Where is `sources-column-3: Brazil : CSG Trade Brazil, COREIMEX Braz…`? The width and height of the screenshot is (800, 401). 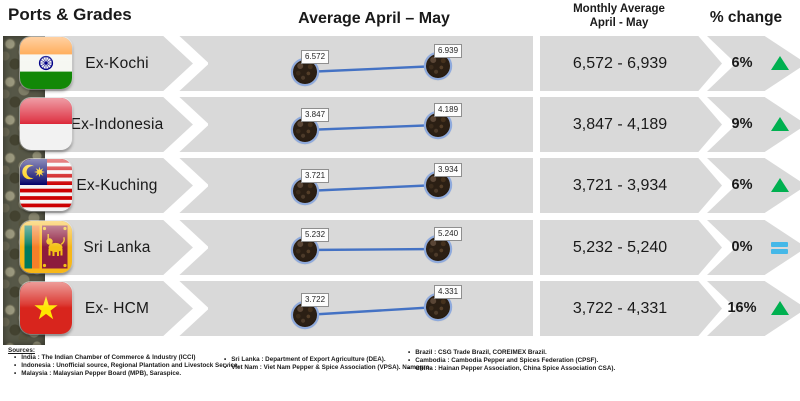 sources-column-3: Brazil : CSG Trade Brazil, COREIMEX Braz… is located at coordinates (511, 361).